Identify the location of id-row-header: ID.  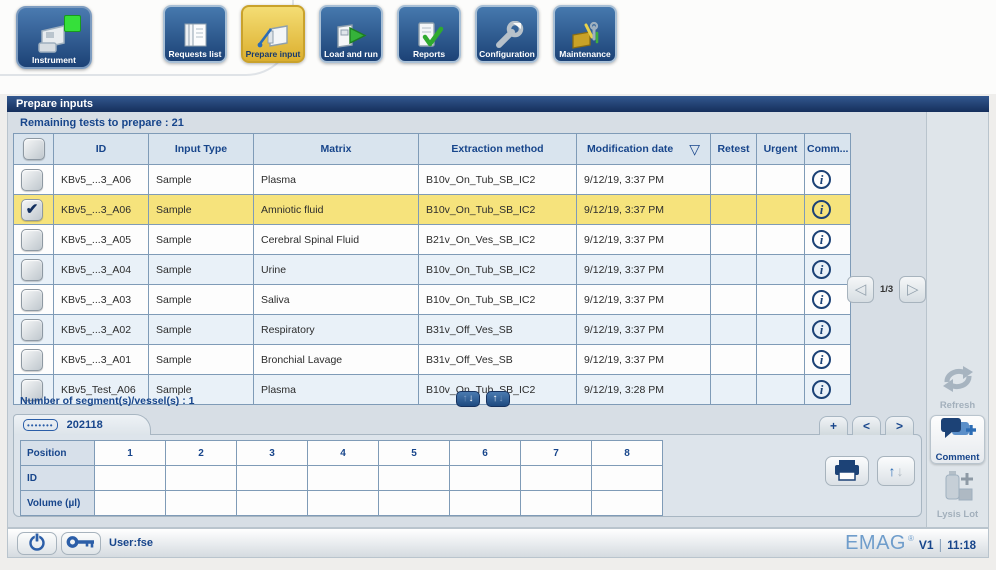
(57, 478).